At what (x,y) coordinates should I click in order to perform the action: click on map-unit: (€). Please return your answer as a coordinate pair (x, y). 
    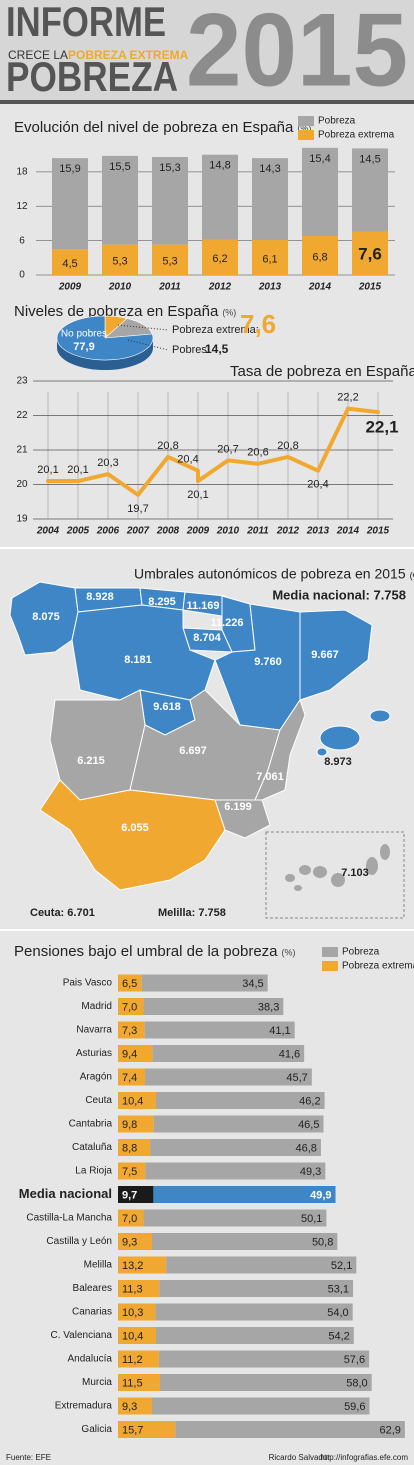
    Looking at the image, I should click on (412, 575).